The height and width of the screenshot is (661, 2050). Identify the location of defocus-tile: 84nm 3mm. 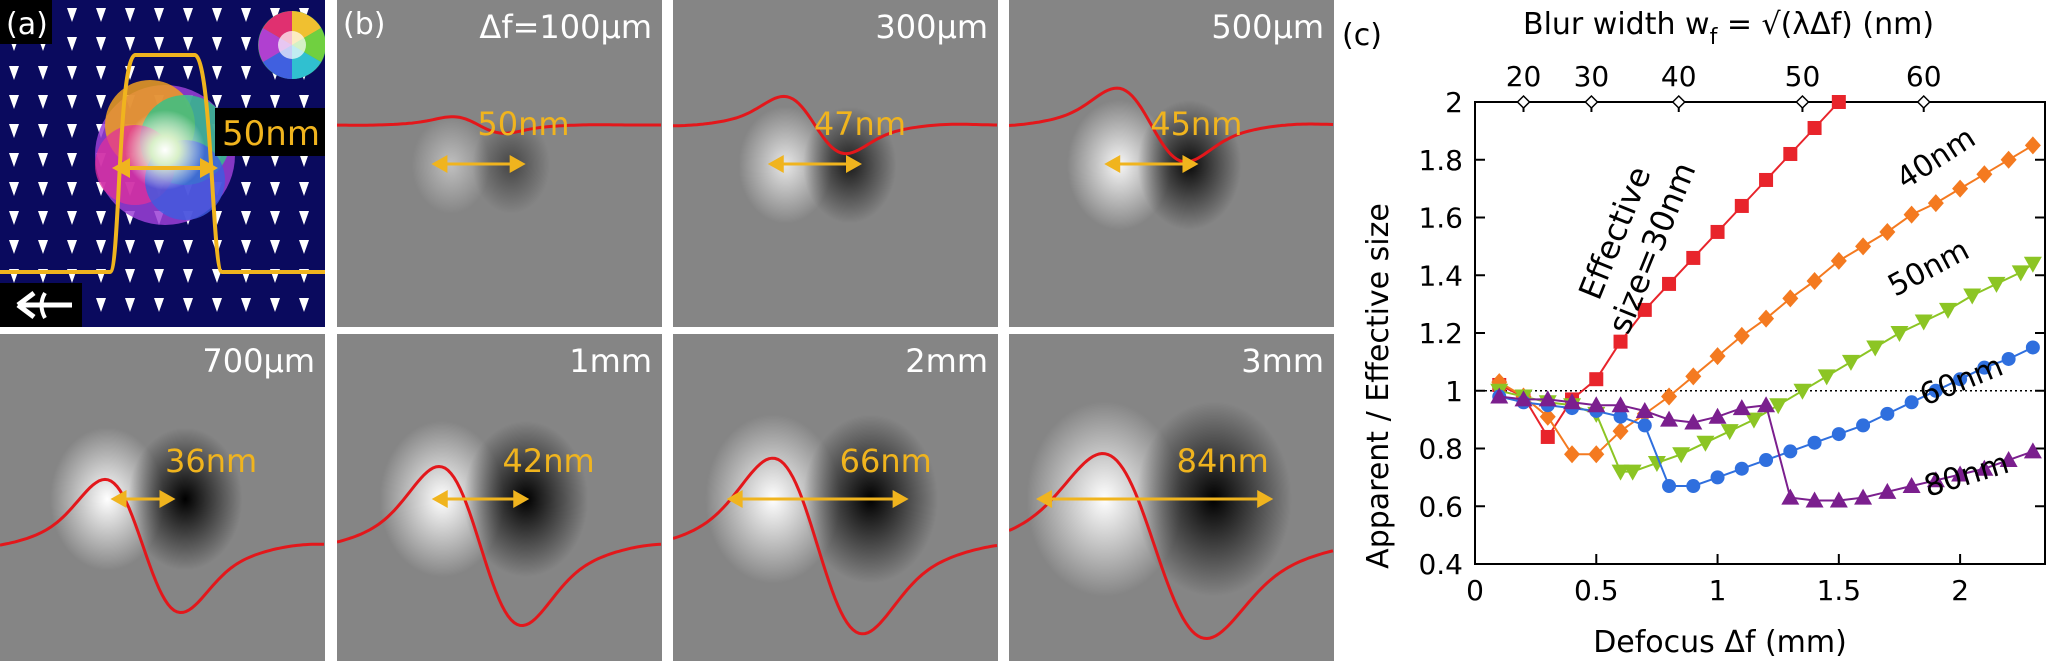
(1171, 497).